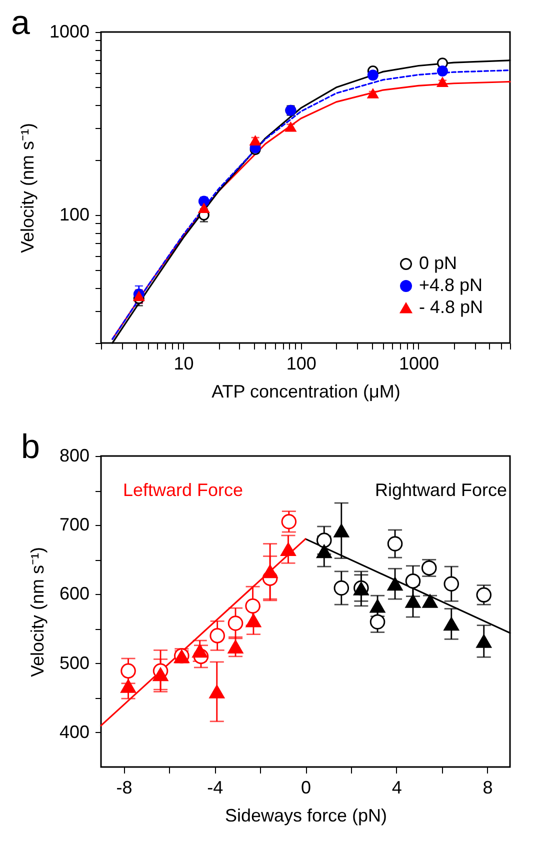 Image resolution: width=540 pixels, height=848 pixels. Describe the element at coordinates (306, 816) in the screenshot. I see `x-axis-title: Sideways force (pN)` at that location.